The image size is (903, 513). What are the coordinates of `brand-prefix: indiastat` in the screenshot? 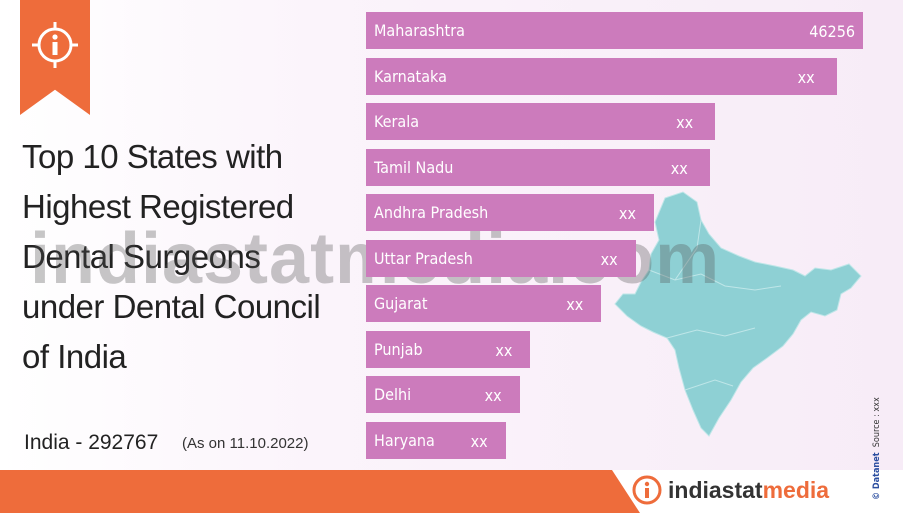 It's located at (715, 489).